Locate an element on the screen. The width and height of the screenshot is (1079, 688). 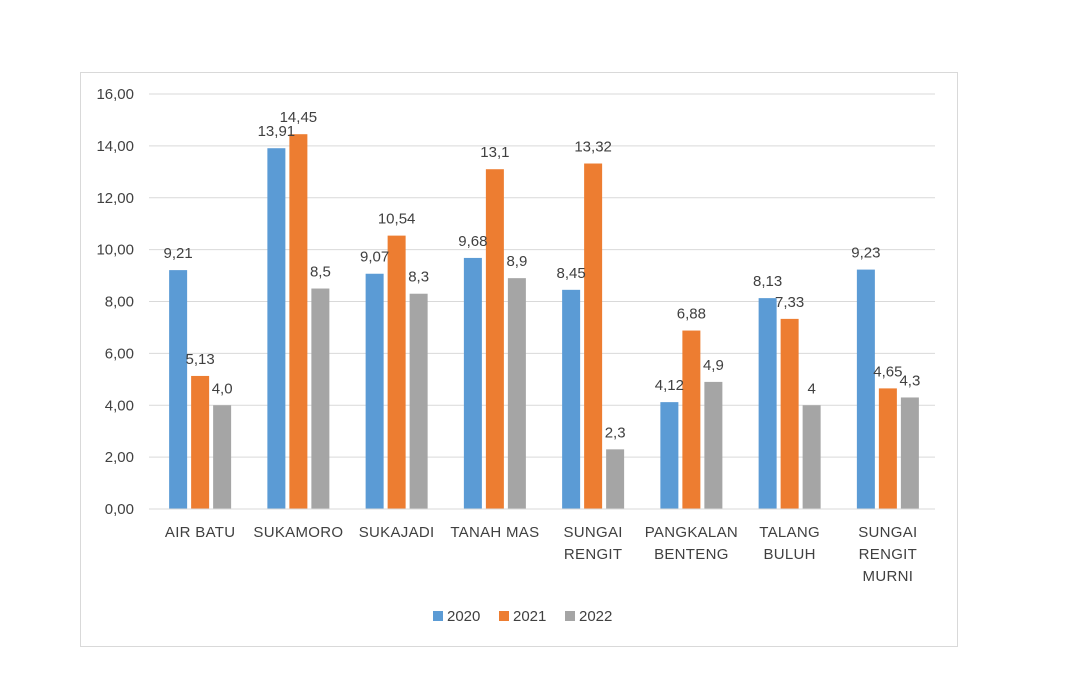
legend-swatch-2022 is located at coordinates (570, 616).